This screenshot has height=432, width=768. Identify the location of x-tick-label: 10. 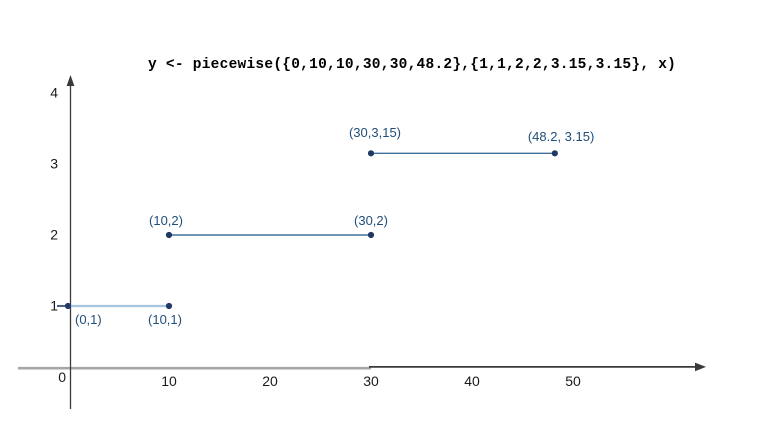
(169, 381).